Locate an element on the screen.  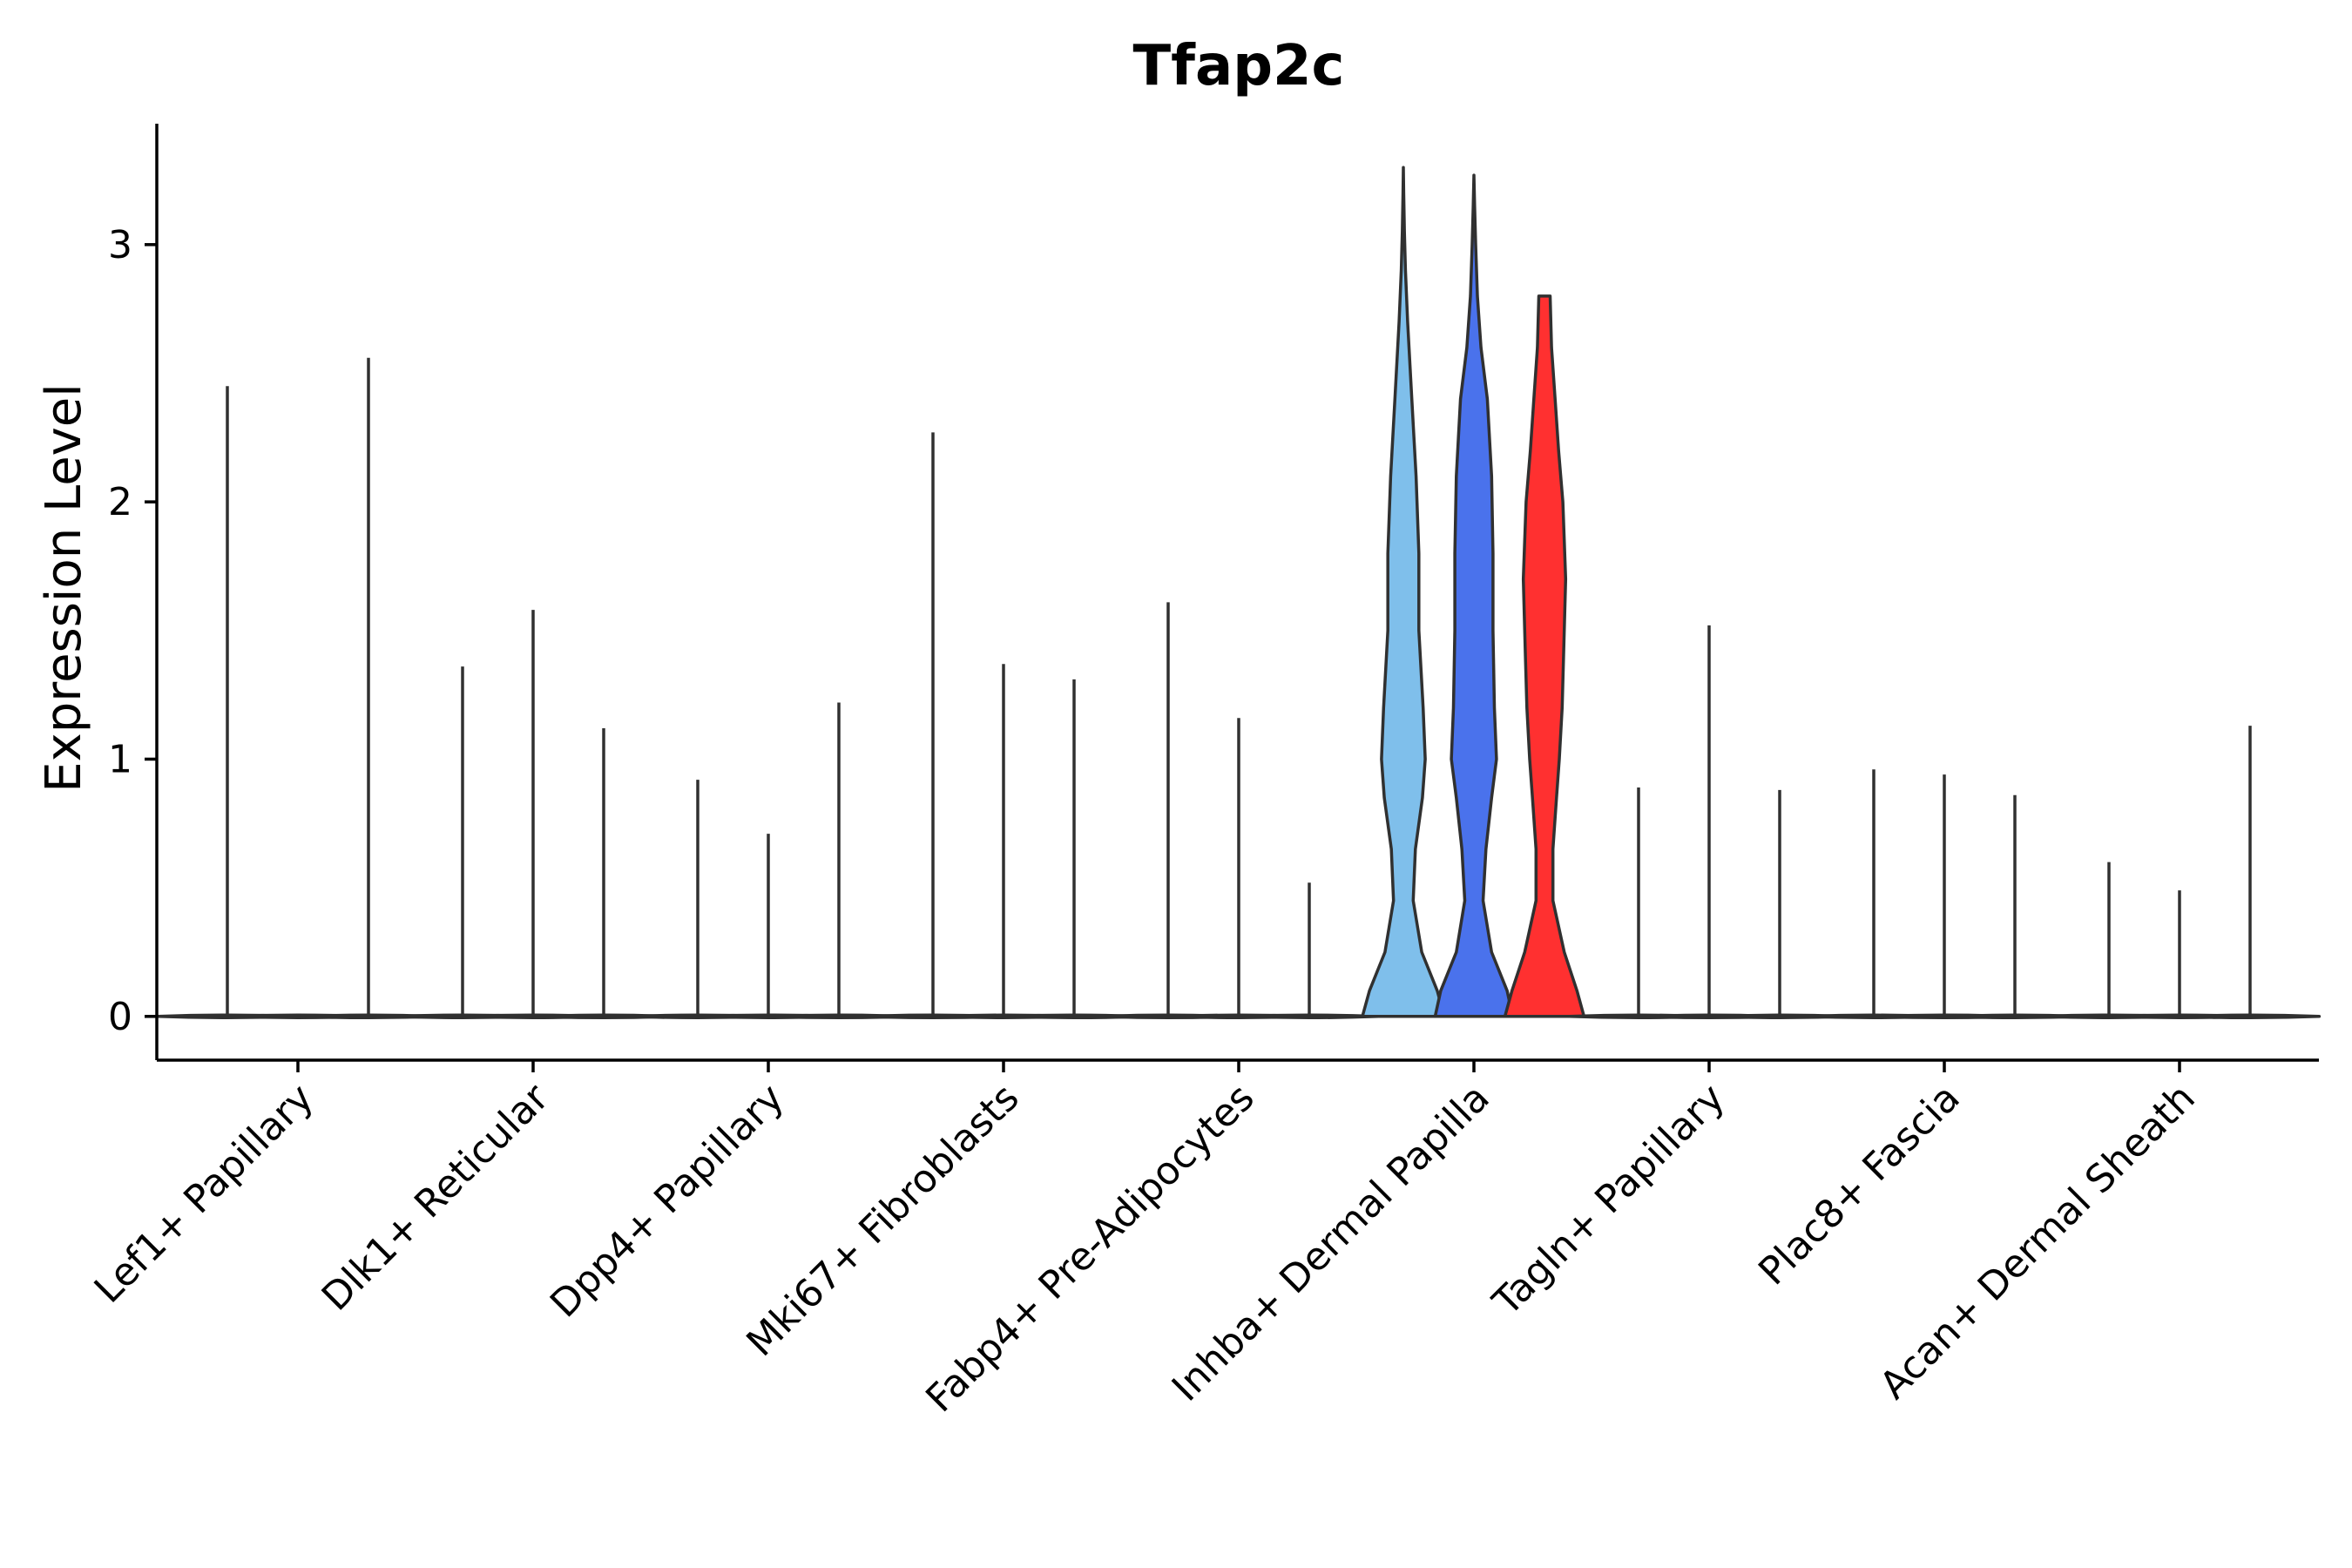
y-tick-label: 1 is located at coordinates (120, 759).